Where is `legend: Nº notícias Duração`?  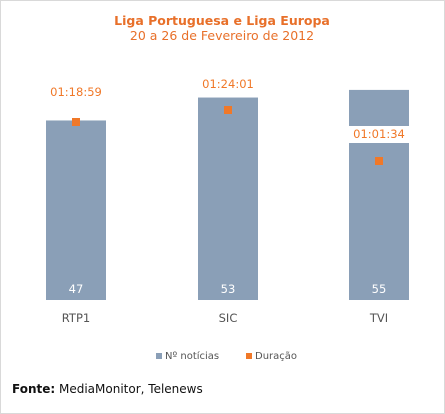 legend: Nº notícias Duração is located at coordinates (226, 356).